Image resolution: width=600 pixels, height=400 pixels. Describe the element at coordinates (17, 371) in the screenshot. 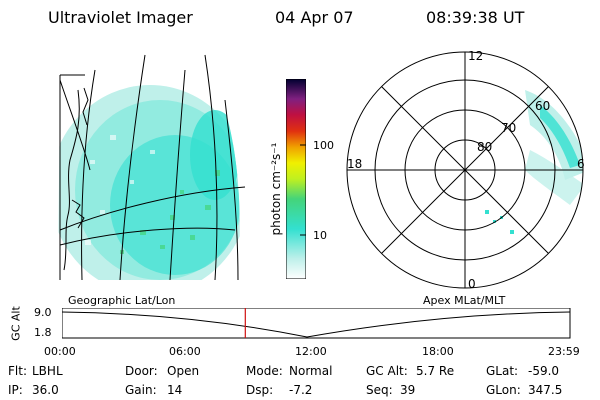

I see `flt-label: Flt:` at that location.